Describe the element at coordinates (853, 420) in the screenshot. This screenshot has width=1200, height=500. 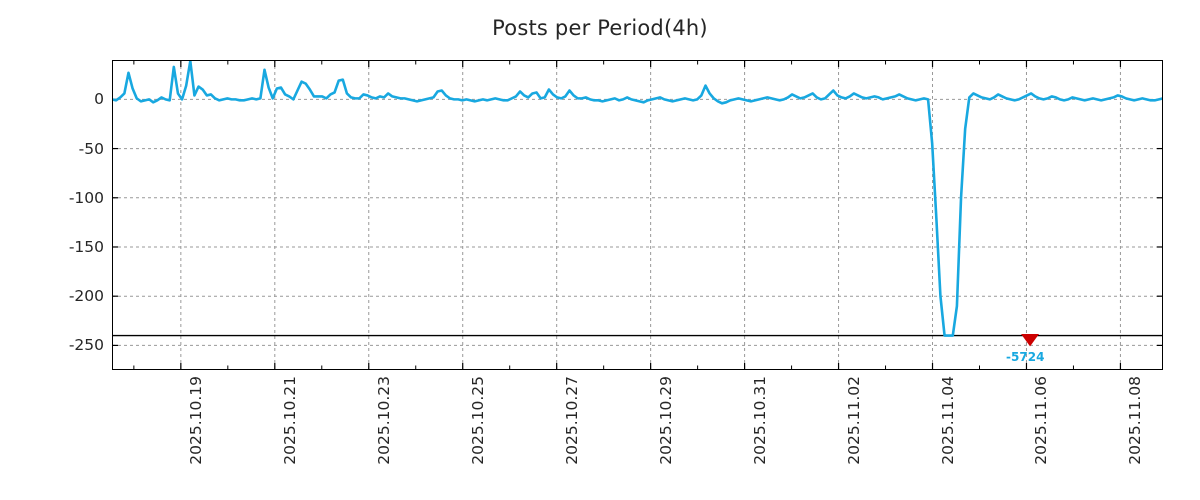
I see `x-axis-tick-label: 2025.11.02` at that location.